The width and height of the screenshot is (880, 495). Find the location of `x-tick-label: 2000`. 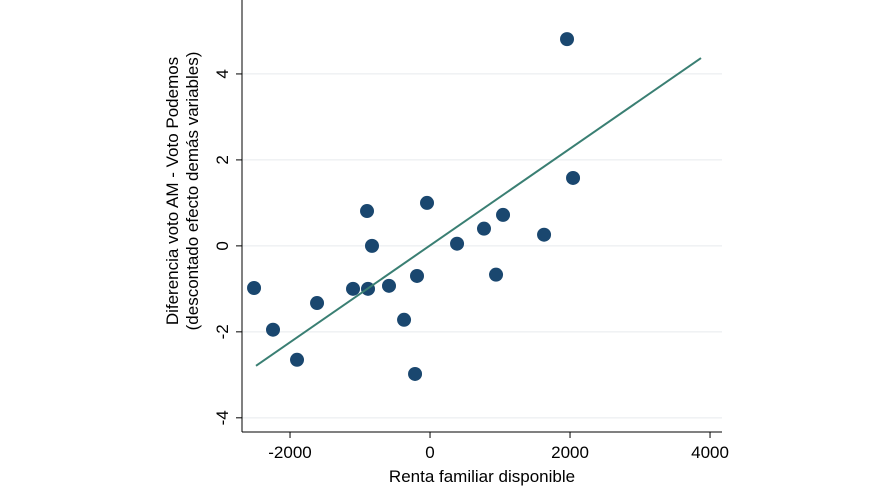

x-tick-label: 2000 is located at coordinates (570, 452).